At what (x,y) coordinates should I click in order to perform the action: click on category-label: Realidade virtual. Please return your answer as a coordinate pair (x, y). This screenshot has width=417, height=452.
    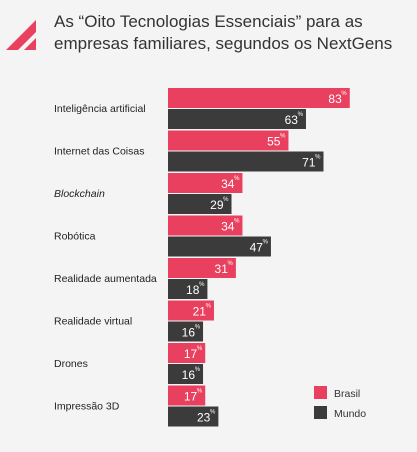
    Looking at the image, I should click on (93, 322).